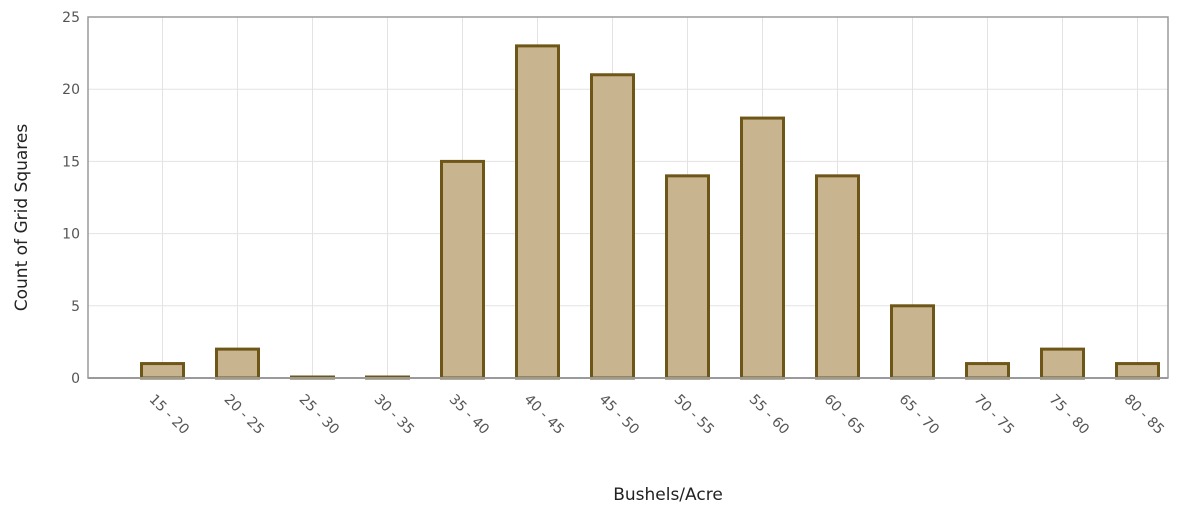 The image size is (1179, 515). I want to click on x-axis-title: Bushels/Acre, so click(668, 495).